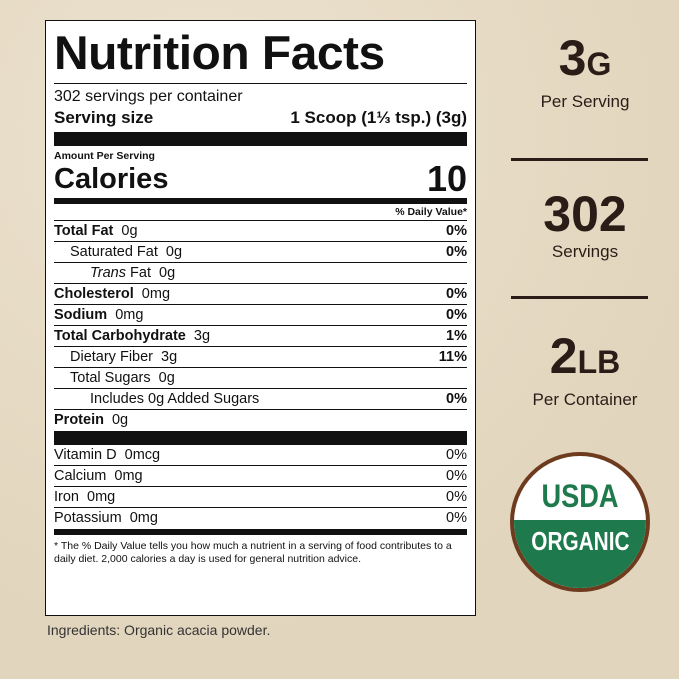 The image size is (679, 679). I want to click on vitamin-name: Calcium 0mg, so click(98, 476).